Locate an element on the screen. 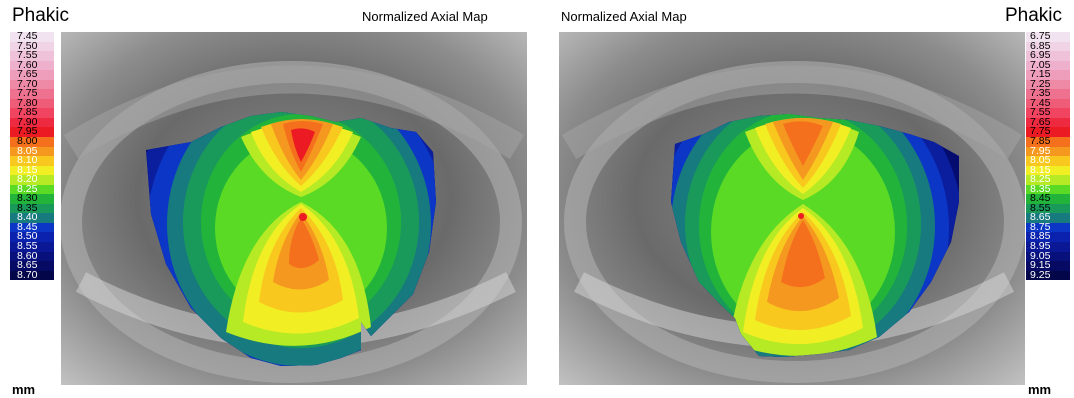  scale-entry: 8.95 is located at coordinates (1048, 247).